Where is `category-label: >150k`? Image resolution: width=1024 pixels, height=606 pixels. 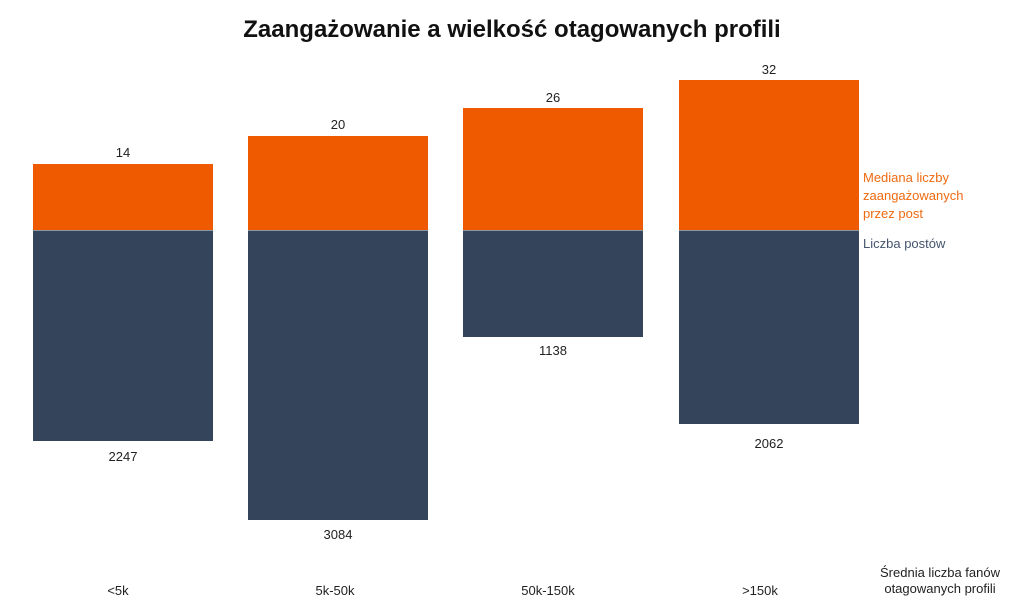
category-label: >150k is located at coordinates (760, 590).